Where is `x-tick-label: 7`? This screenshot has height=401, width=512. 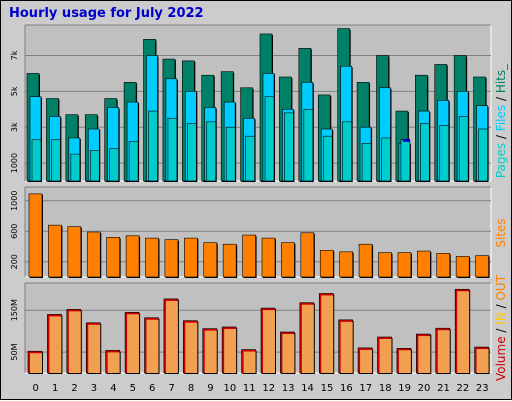
x-tick-label: 7 is located at coordinates (171, 388).